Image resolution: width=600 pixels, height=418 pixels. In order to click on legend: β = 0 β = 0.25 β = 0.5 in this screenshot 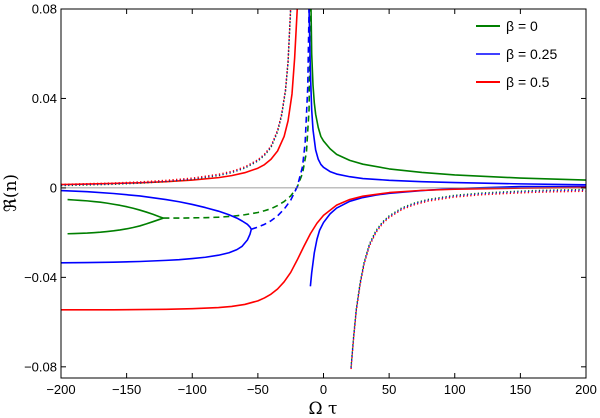, I will do `click(516, 54)`.